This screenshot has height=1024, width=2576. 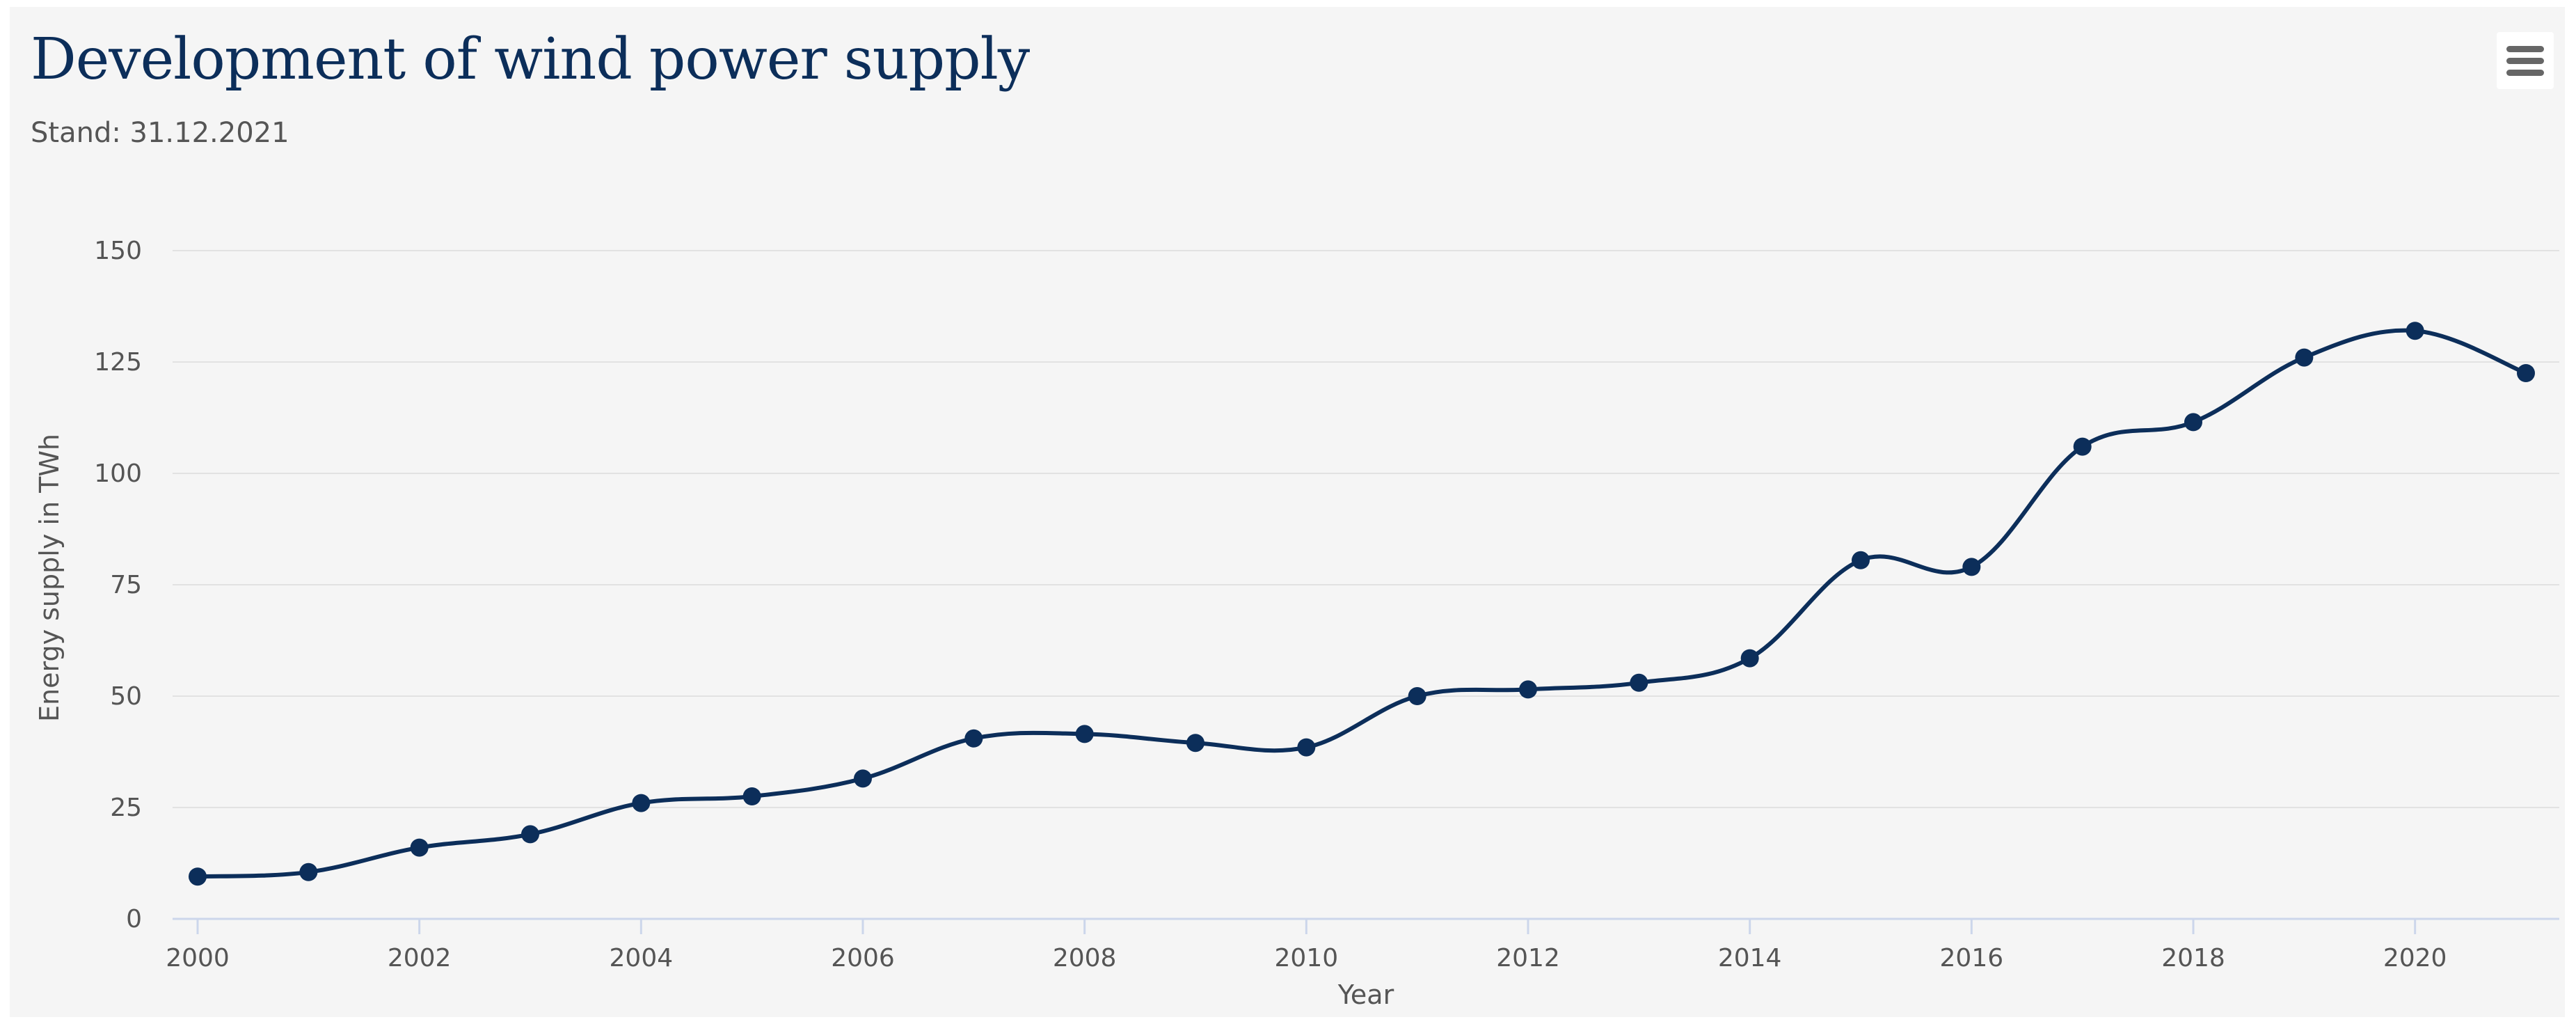 What do you see at coordinates (134, 919) in the screenshot?
I see `y-tick-label: 0` at bounding box center [134, 919].